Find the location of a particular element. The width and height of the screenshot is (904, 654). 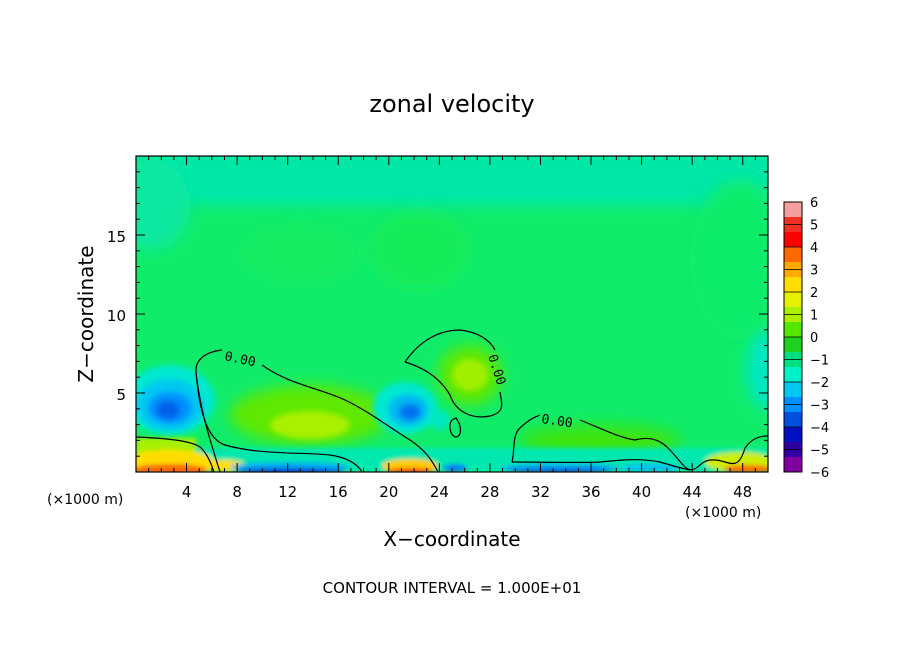

colorbar-tick-label: 0 is located at coordinates (814, 338).